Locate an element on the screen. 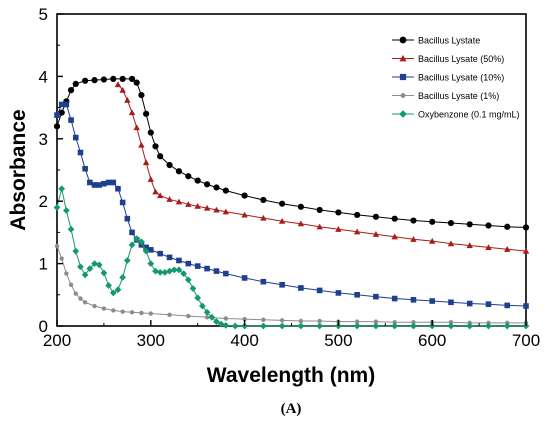  x-tick-label: 600 is located at coordinates (432, 340).